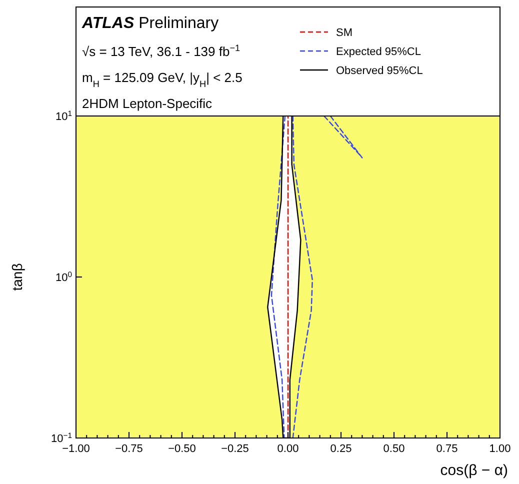 The width and height of the screenshot is (519, 484). What do you see at coordinates (379, 71) in the screenshot?
I see `legend-label: Observed 95%CL` at bounding box center [379, 71].